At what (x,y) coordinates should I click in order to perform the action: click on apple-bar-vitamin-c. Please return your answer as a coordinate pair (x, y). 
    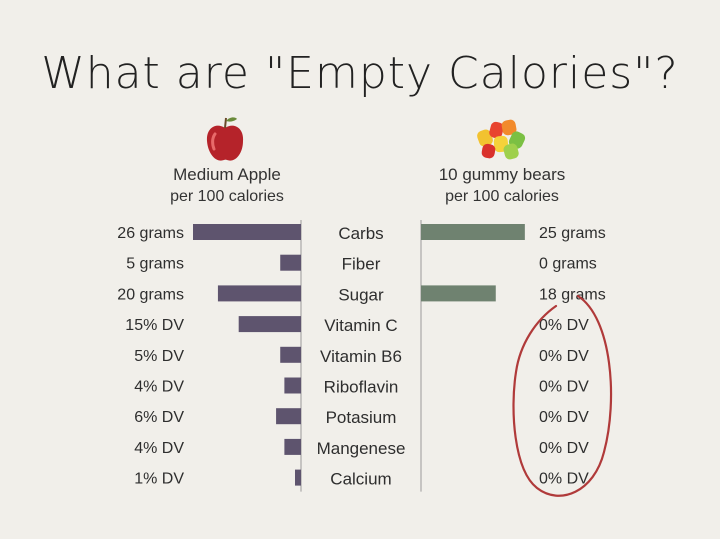
    Looking at the image, I should click on (269, 324).